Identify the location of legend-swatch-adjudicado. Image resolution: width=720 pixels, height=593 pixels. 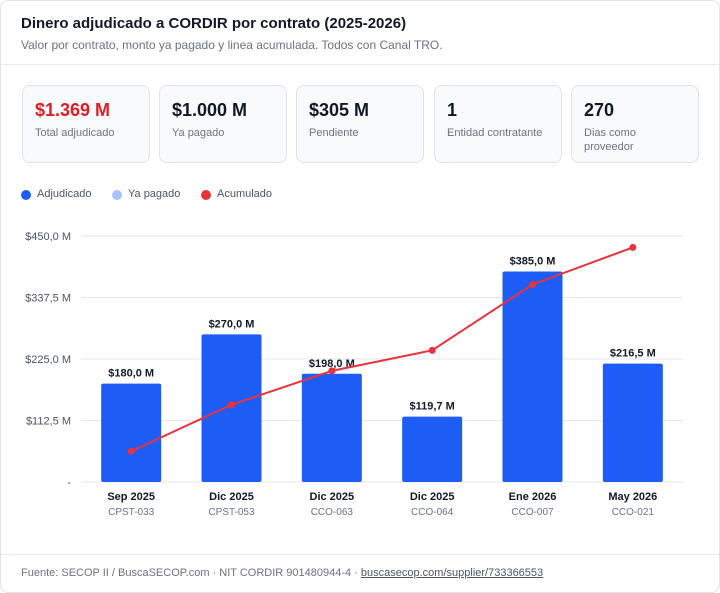
(26, 195).